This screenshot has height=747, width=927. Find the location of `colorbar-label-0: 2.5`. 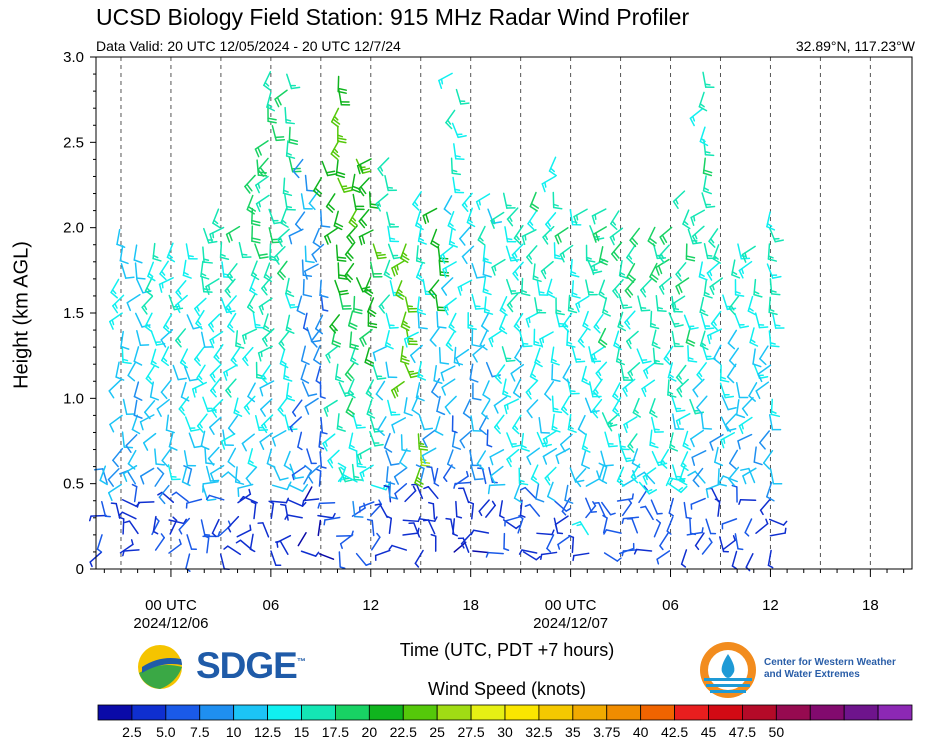

colorbar-label-0: 2.5 is located at coordinates (132, 732).